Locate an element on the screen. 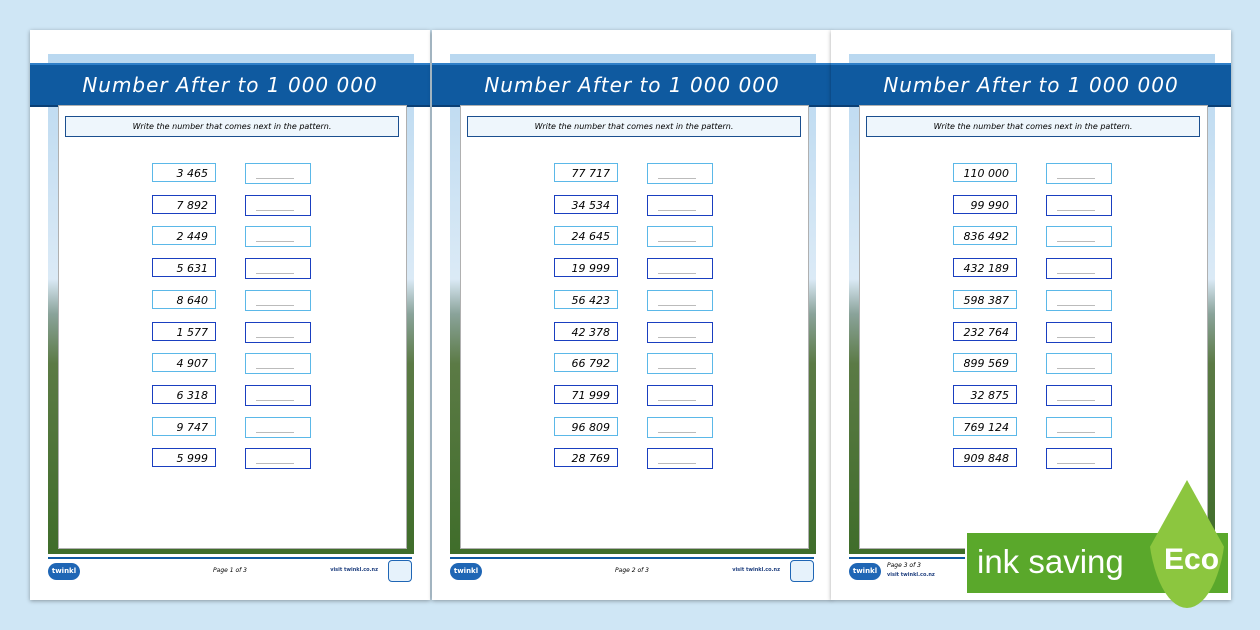  given-number: 77 717 is located at coordinates (586, 172).